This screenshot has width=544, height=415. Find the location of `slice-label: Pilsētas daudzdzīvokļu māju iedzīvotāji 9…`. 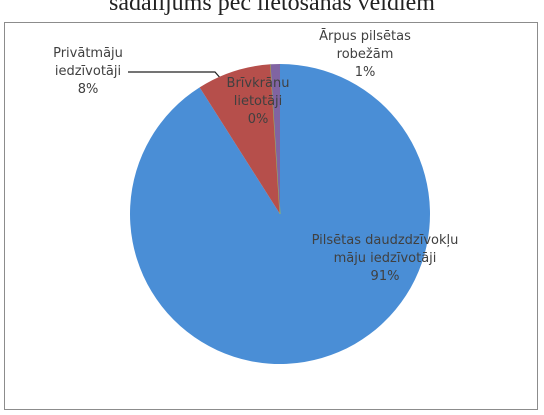

slice-label: Pilsētas daudzdzīvokļu māju iedzīvotāji 9… is located at coordinates (385, 259).